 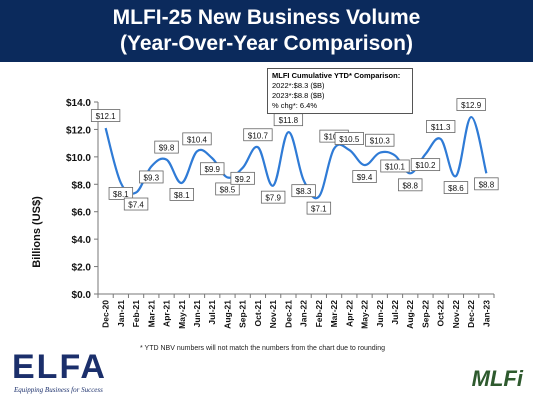 I want to click on x-tick-label: Jun-22, so click(x=380, y=314).